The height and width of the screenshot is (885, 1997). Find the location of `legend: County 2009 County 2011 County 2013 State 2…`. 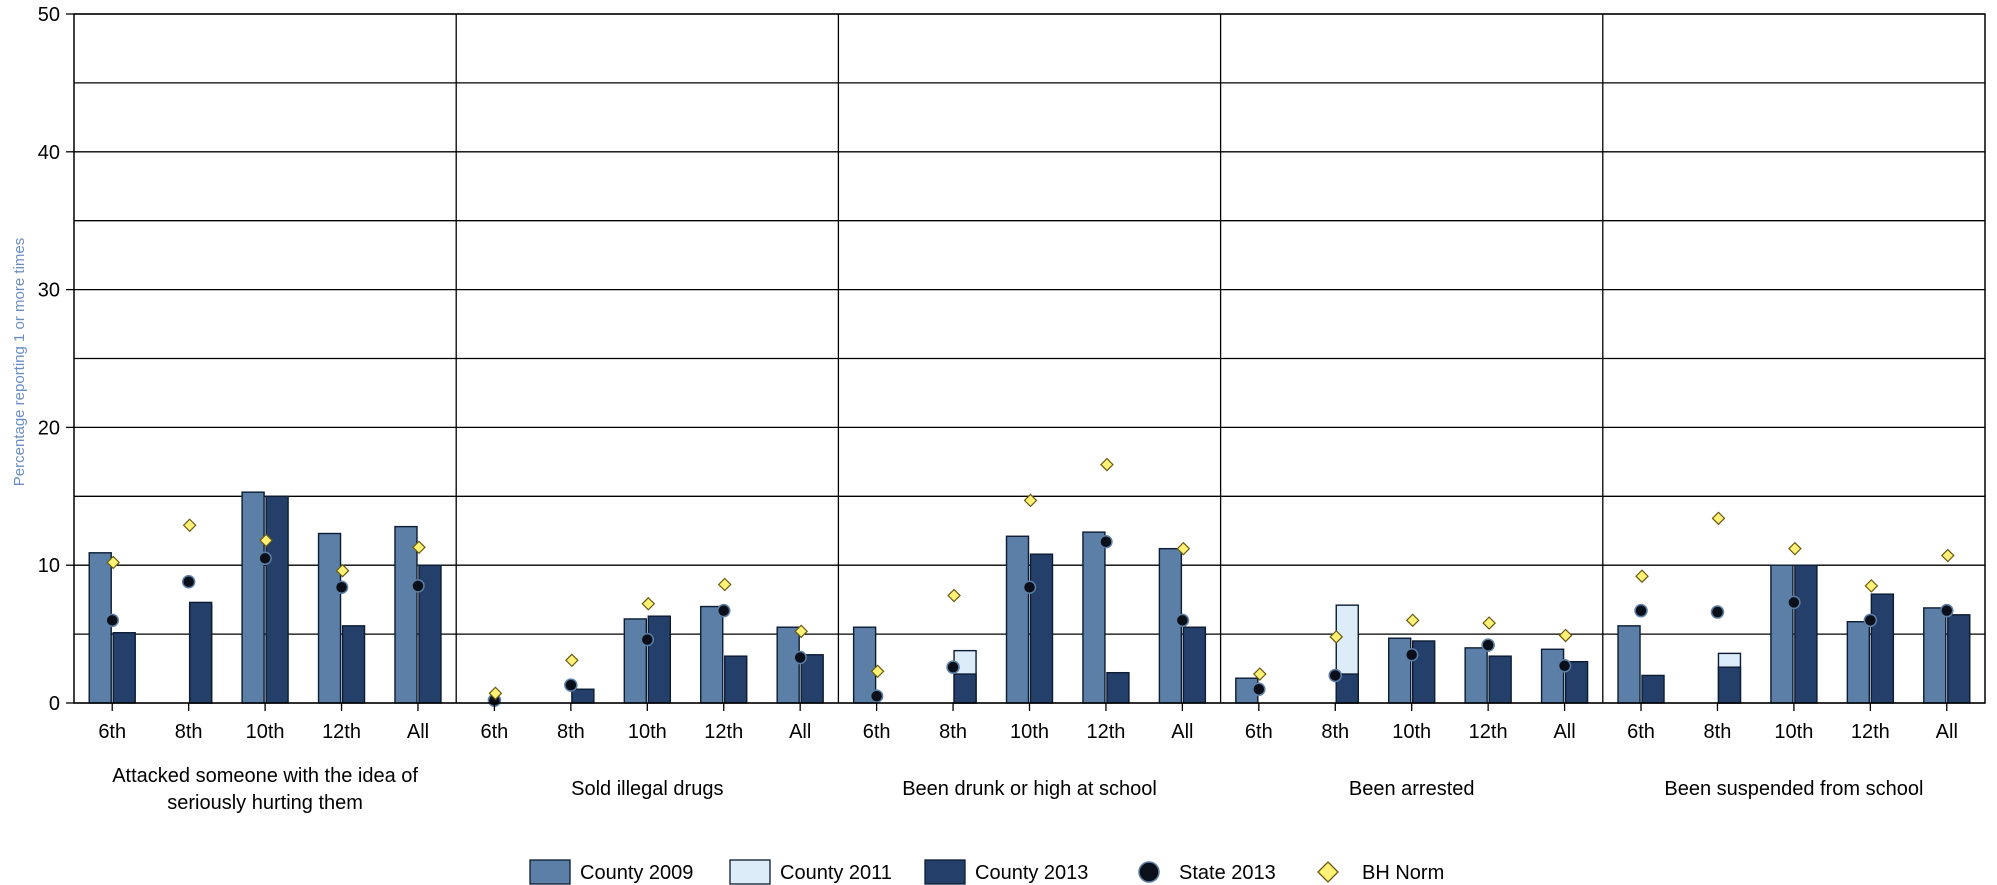

legend: County 2009 County 2011 County 2013 State 2… is located at coordinates (986, 872).